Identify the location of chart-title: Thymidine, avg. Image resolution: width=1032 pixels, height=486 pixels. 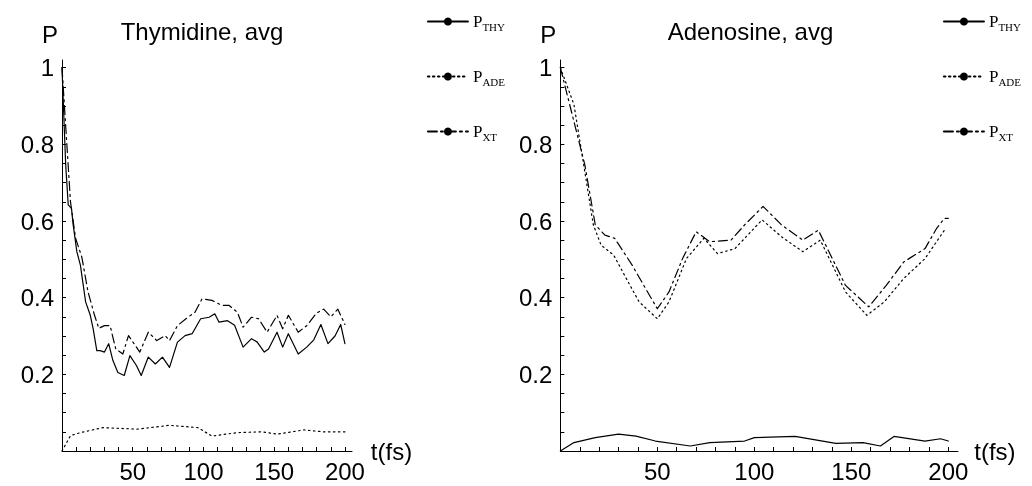
(202, 31).